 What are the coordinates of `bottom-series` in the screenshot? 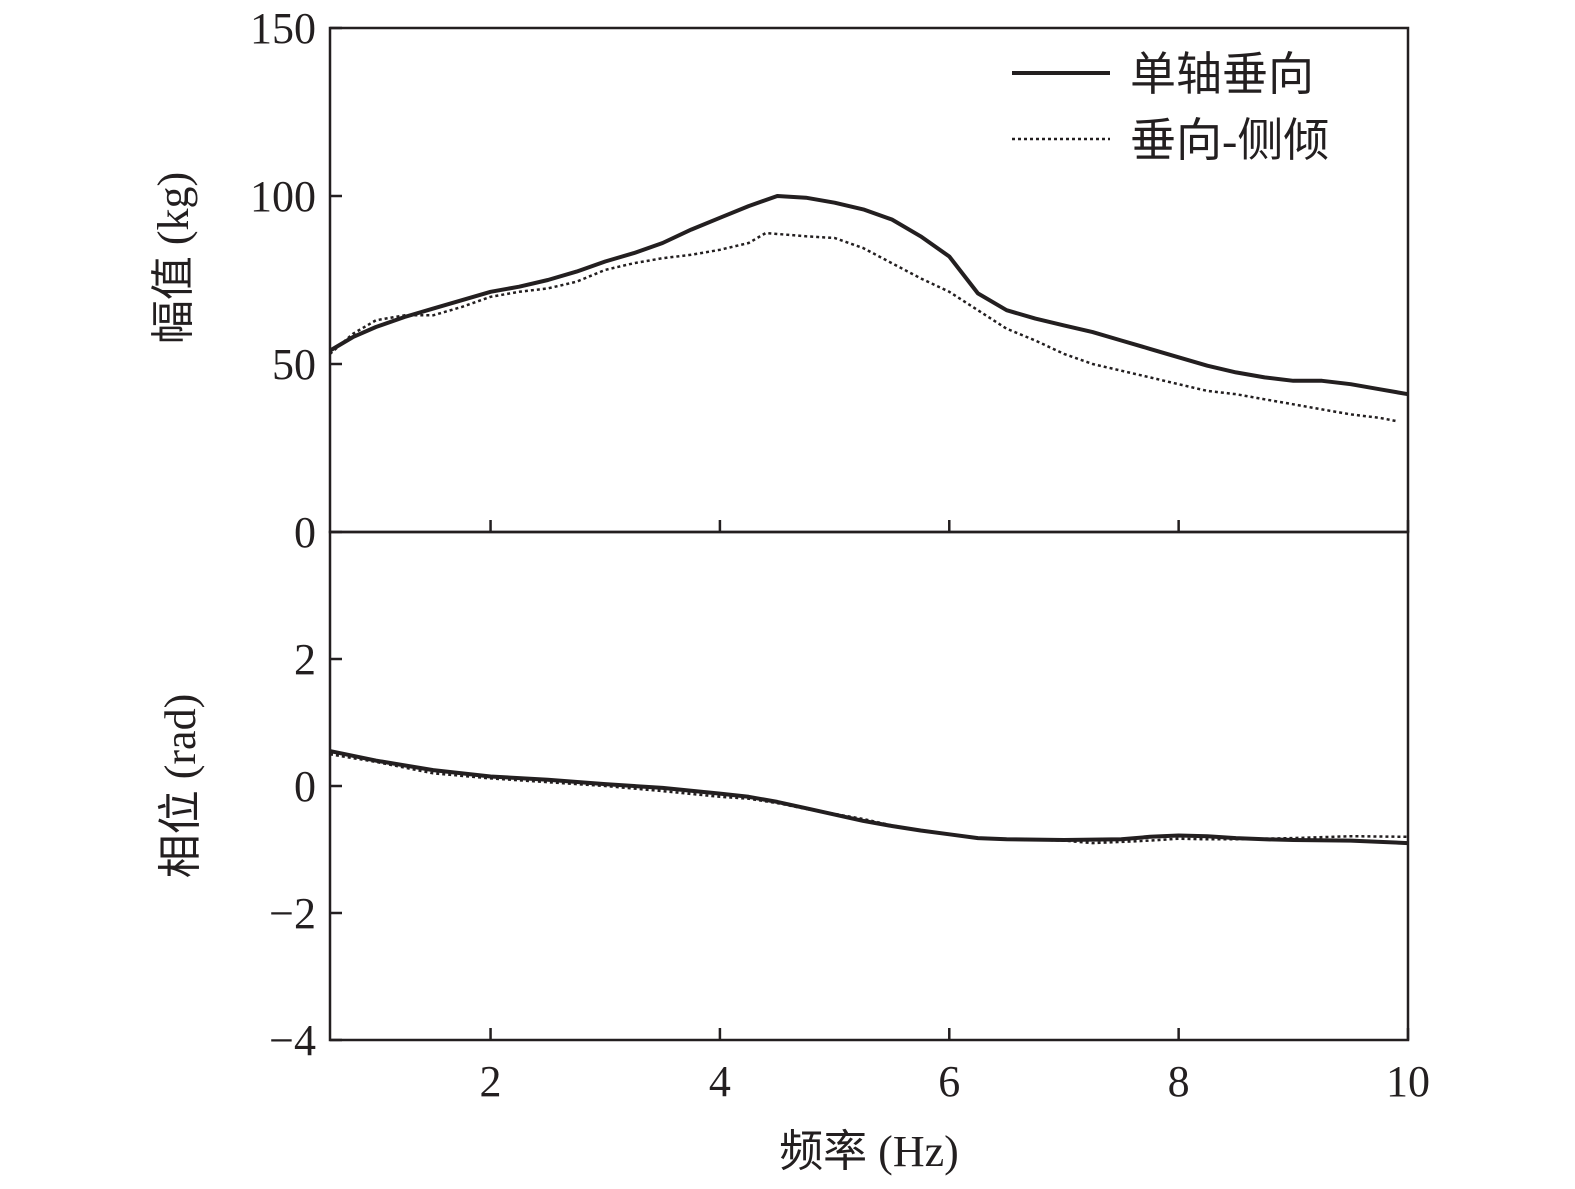 It's located at (869, 797).